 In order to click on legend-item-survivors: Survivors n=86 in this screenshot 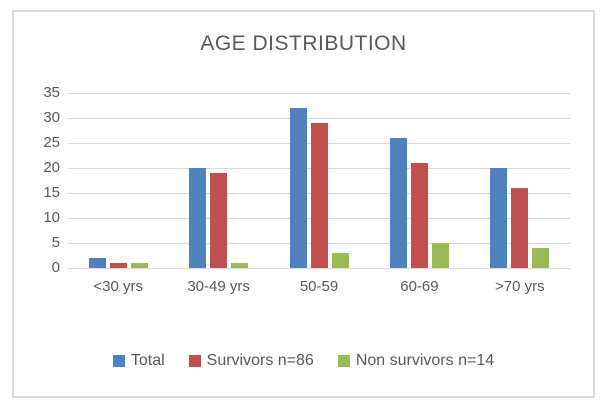, I will do `click(251, 361)`.